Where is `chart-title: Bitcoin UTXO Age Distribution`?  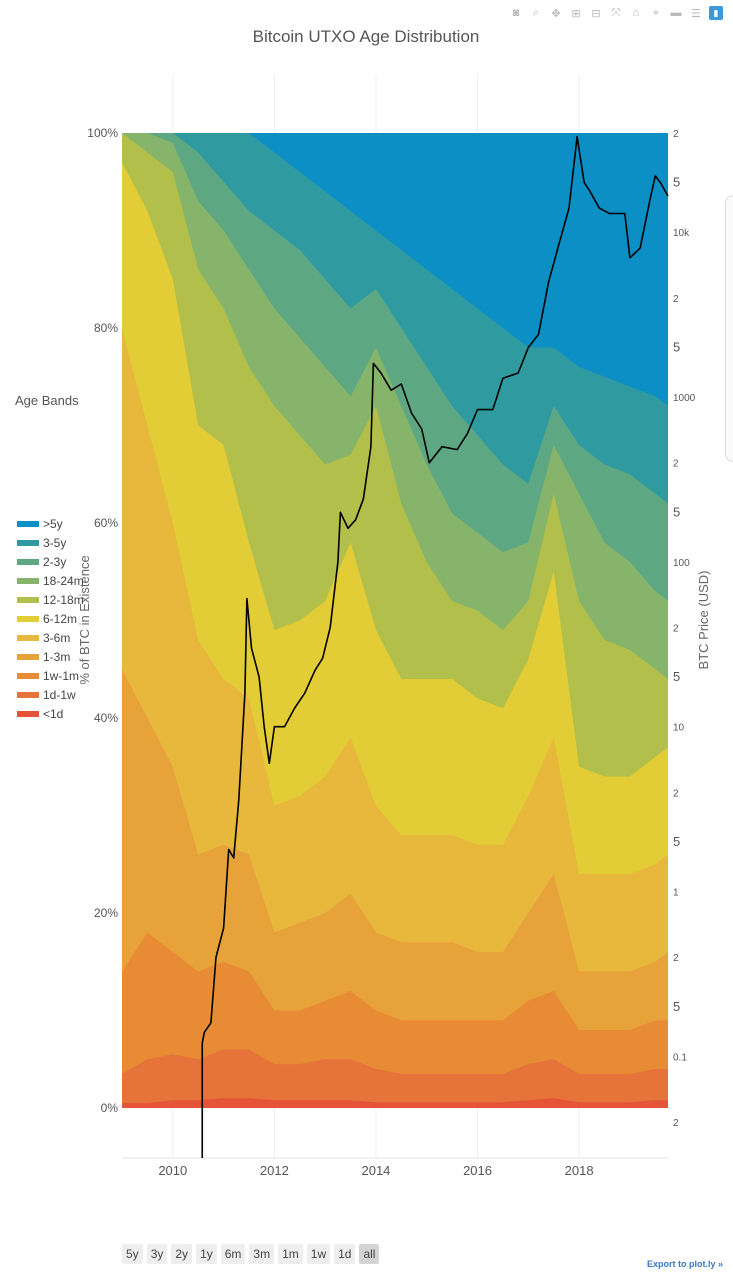
chart-title: Bitcoin UTXO Age Distribution is located at coordinates (366, 36).